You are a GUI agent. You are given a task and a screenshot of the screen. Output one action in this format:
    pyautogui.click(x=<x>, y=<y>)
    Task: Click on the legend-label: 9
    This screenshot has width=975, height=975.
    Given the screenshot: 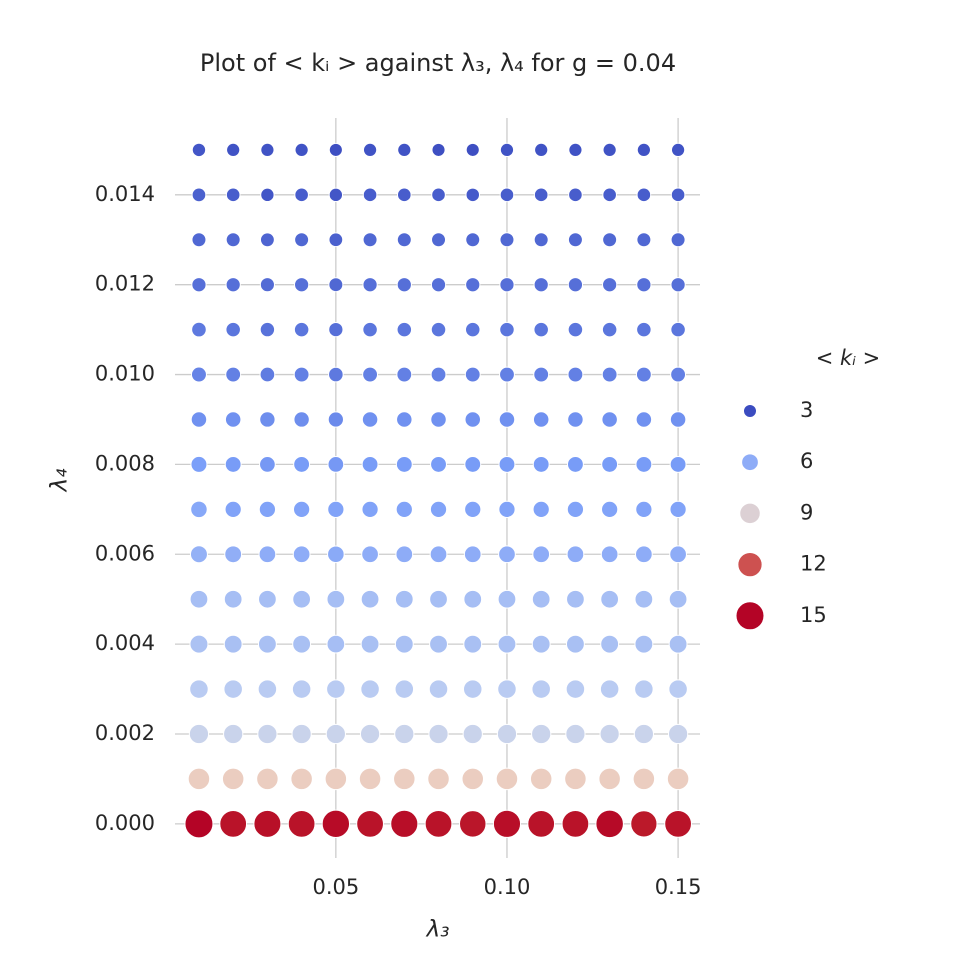 What is the action you would take?
    pyautogui.click(x=806, y=512)
    